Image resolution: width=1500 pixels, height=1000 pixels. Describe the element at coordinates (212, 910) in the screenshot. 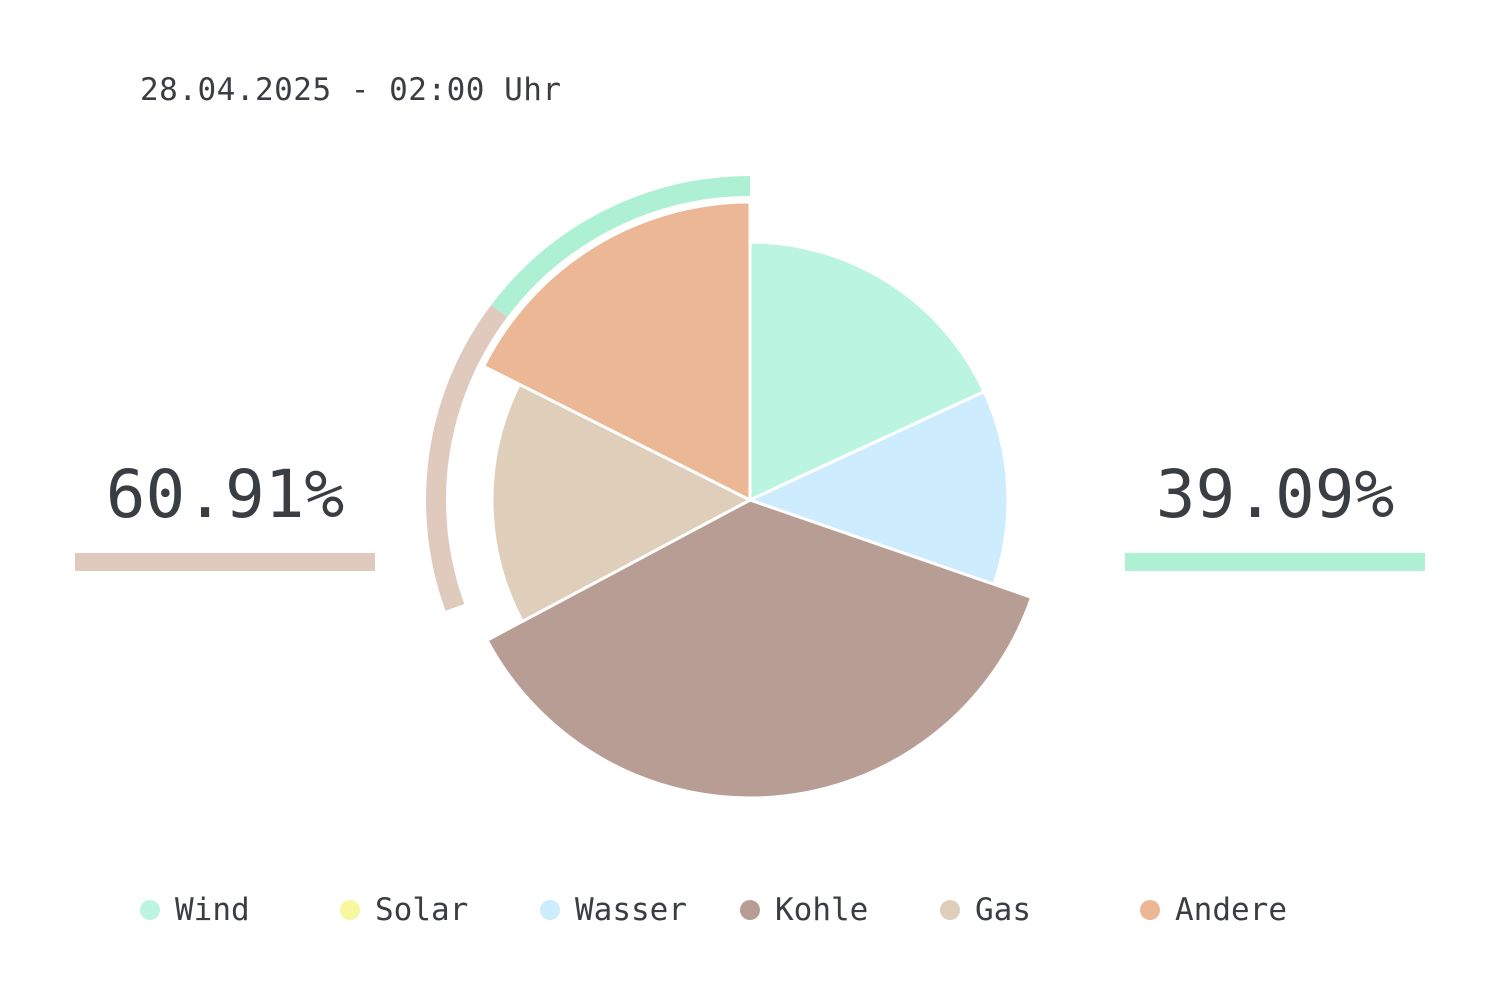

I see `legend-label-wind: Wind` at that location.